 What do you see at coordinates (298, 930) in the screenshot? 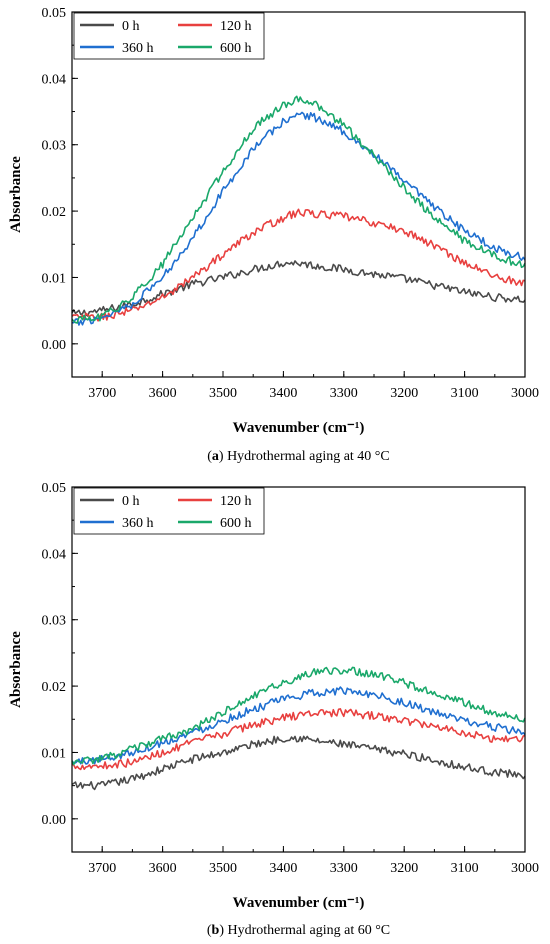
I see `figure-caption: (b) Hydrothermal aging at 60 °C` at bounding box center [298, 930].